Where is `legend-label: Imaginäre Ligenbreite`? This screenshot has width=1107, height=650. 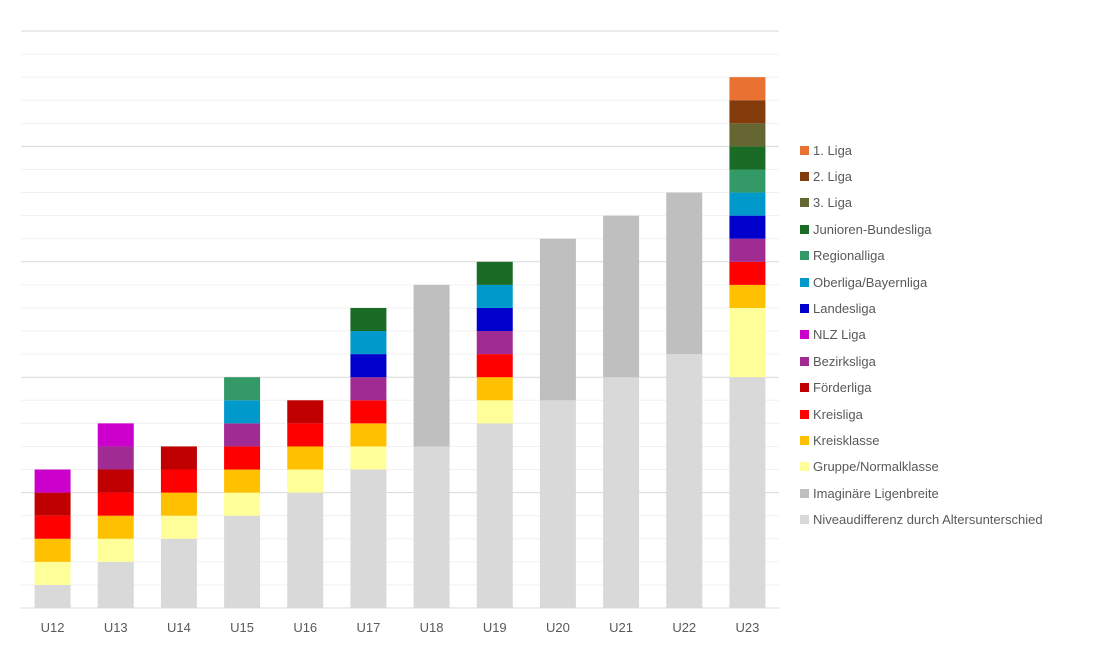 legend-label: Imaginäre Ligenbreite is located at coordinates (876, 493).